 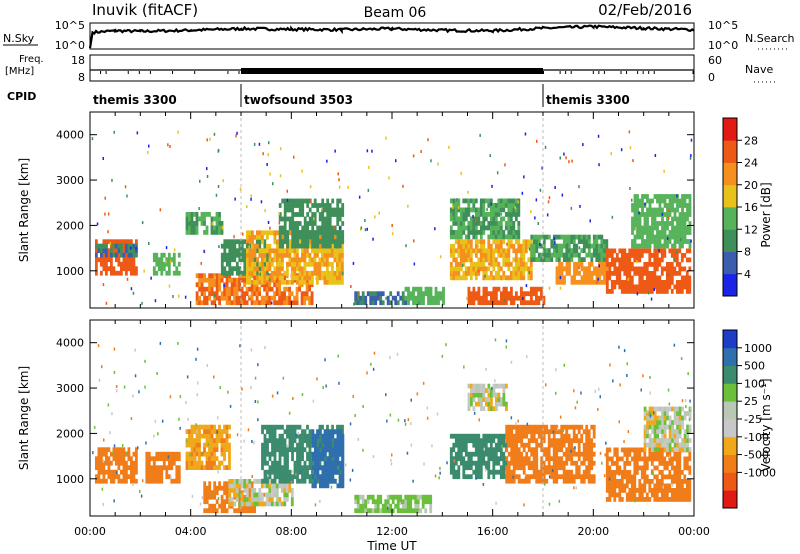 I want to click on y-tick-label: 2000, so click(x=70, y=225).